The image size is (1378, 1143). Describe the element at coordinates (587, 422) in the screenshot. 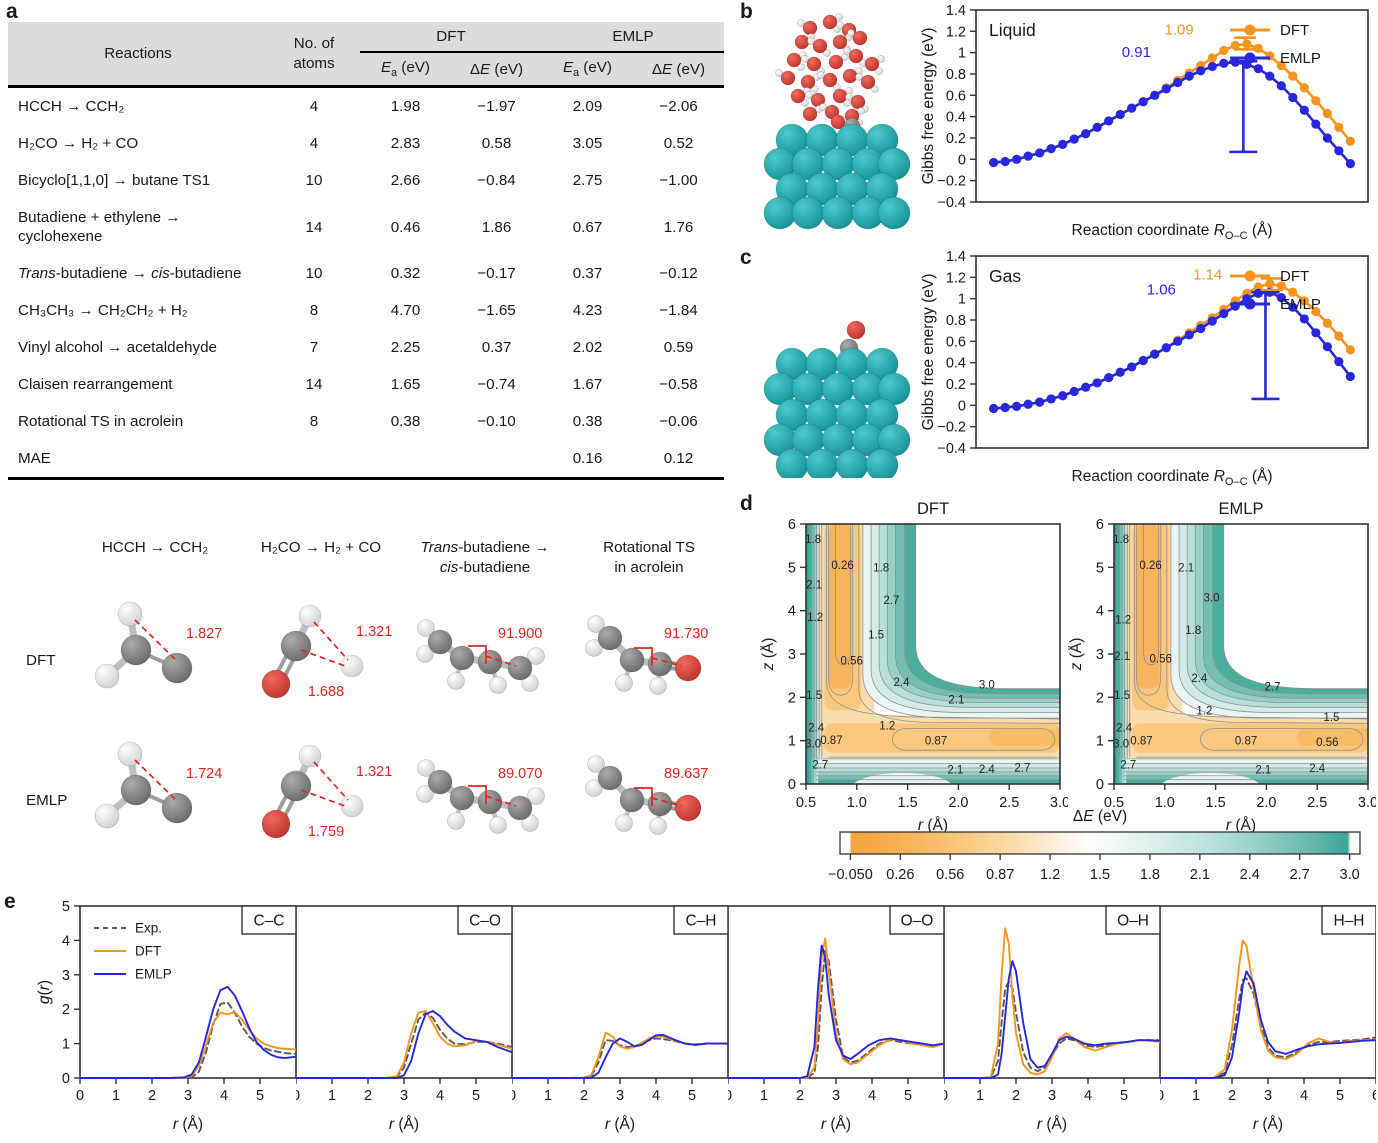

I see `value-cell: 0.38` at that location.